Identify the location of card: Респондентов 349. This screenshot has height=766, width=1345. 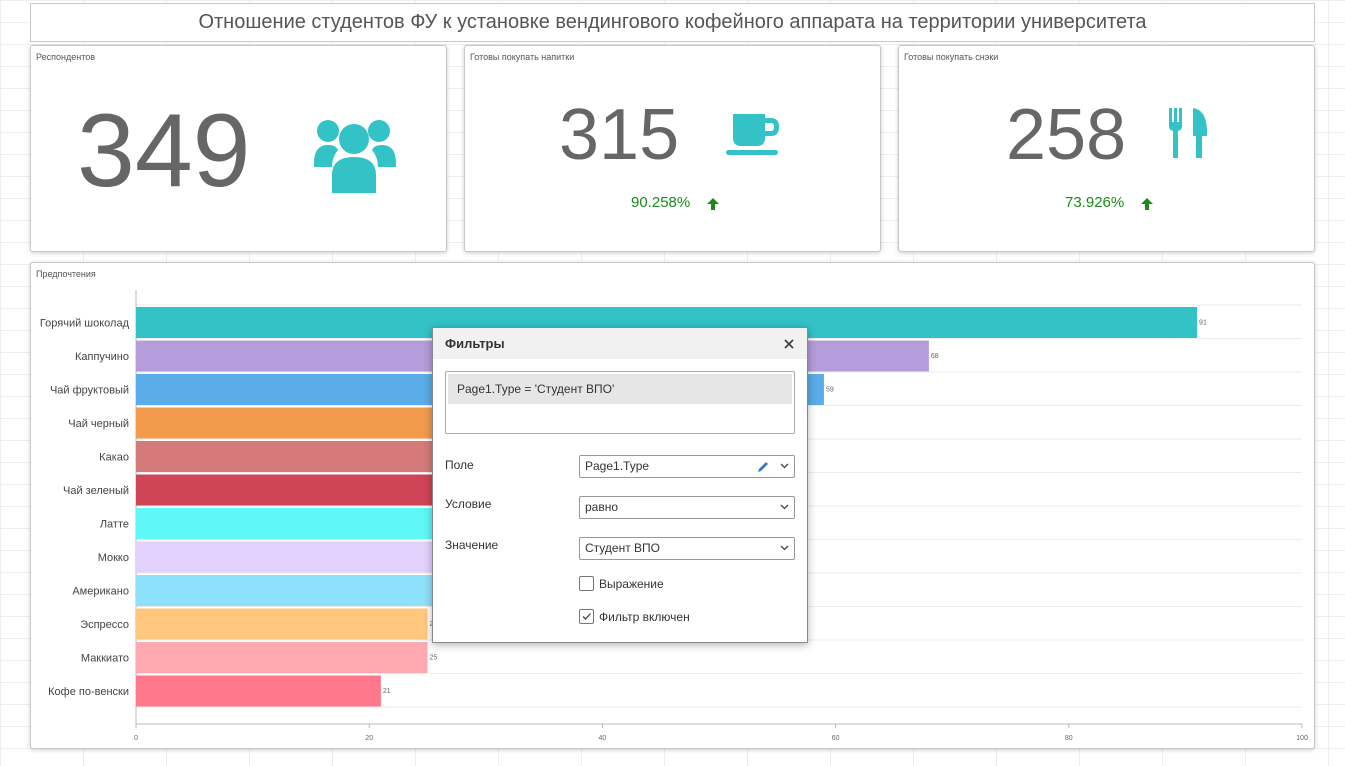
(238, 148).